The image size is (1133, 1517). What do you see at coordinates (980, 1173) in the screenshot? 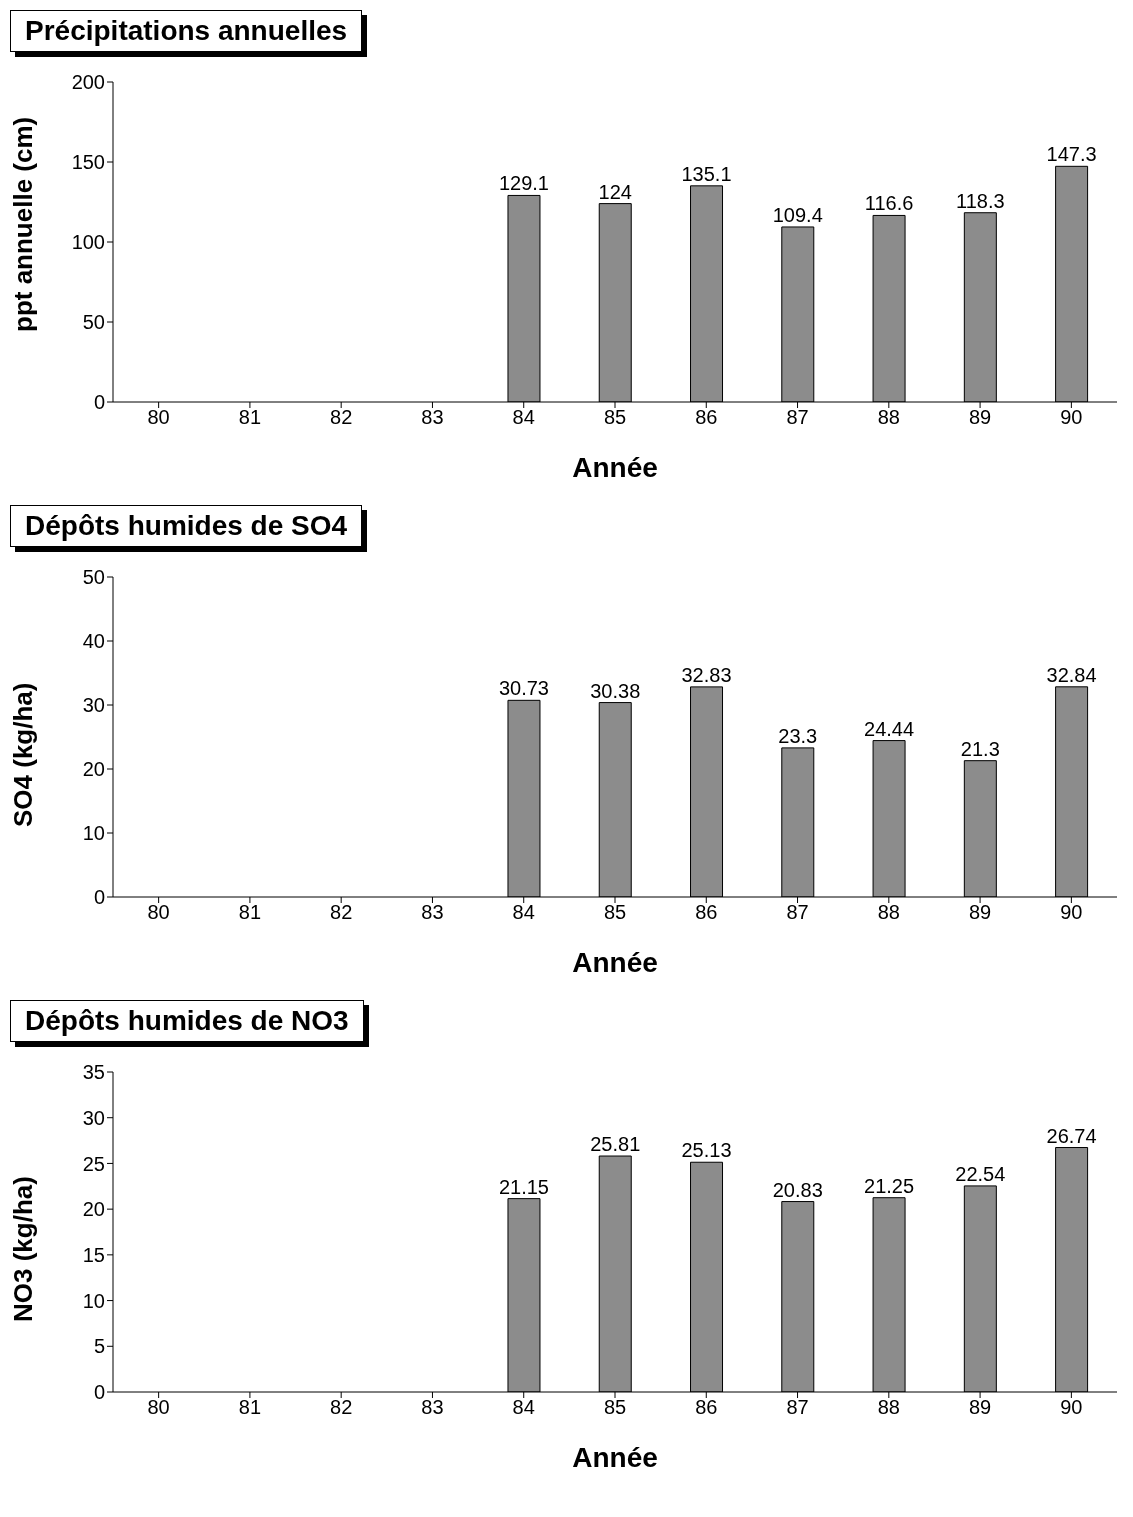
I see `data-label: 22.54` at bounding box center [980, 1173].